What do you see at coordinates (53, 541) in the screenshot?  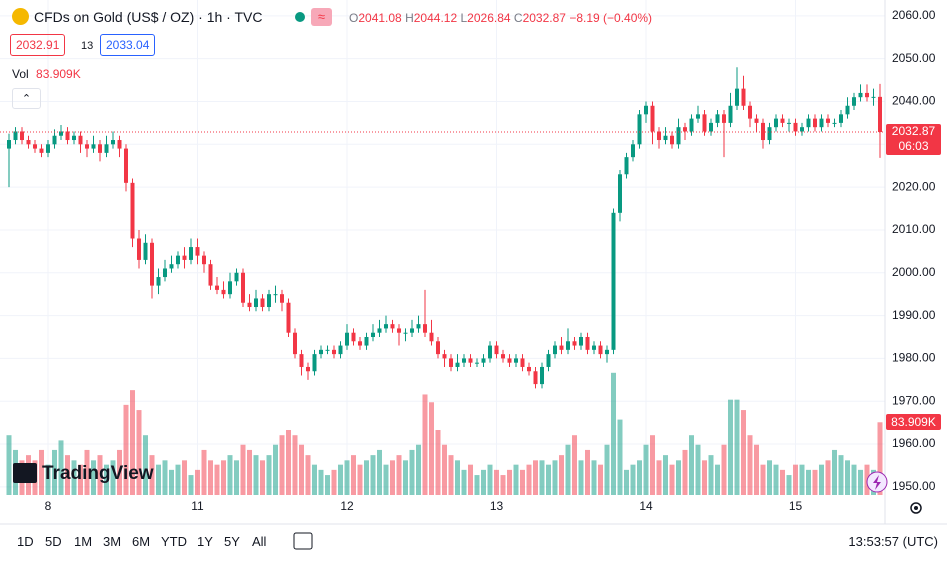 I see `range-button: 5D` at bounding box center [53, 541].